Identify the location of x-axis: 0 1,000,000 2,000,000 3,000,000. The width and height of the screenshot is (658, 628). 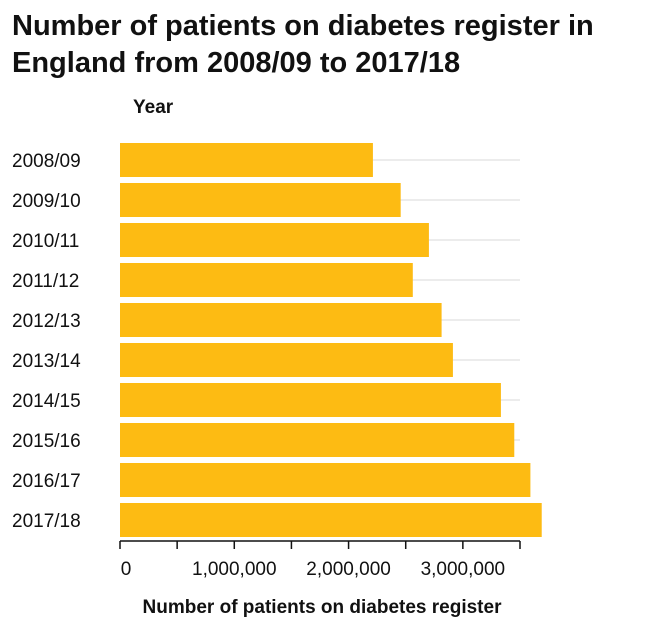
(320, 560).